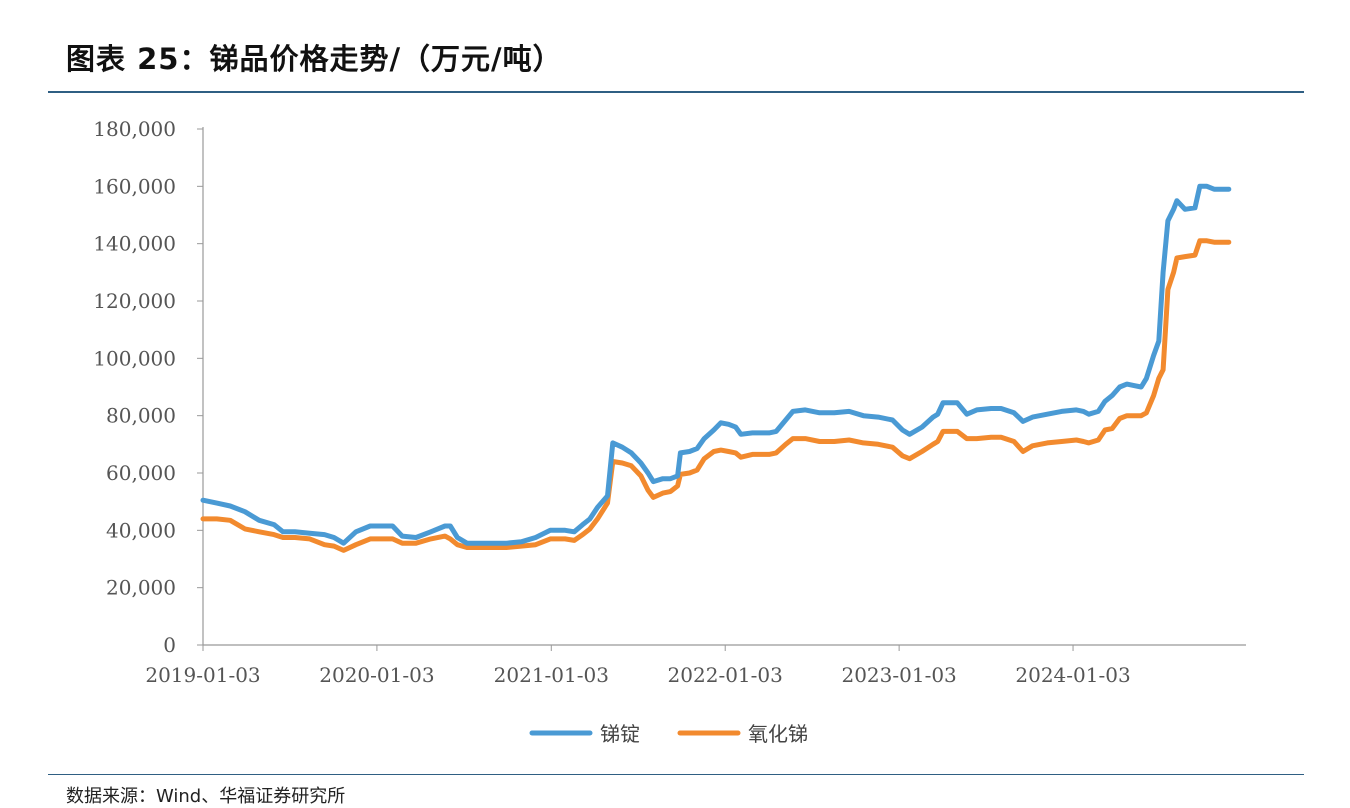 The height and width of the screenshot is (808, 1350). Describe the element at coordinates (778, 734) in the screenshot. I see `legend-label-2: 氧化锑` at that location.